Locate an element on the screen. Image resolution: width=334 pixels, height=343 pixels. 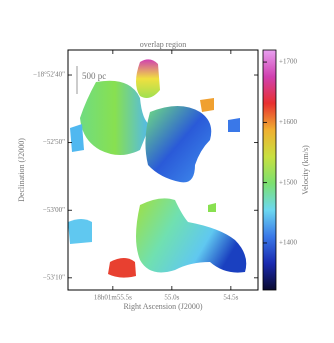
x-axis-label: Right Ascension (J2000) is located at coordinates (162, 306).